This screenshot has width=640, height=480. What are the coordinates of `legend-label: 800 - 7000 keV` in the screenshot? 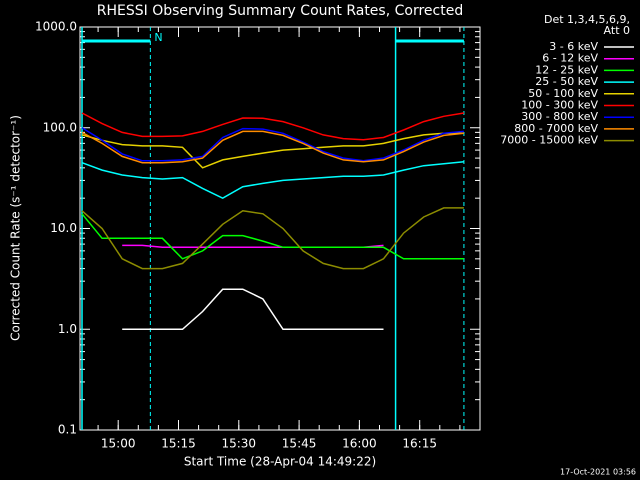 It's located at (556, 128).